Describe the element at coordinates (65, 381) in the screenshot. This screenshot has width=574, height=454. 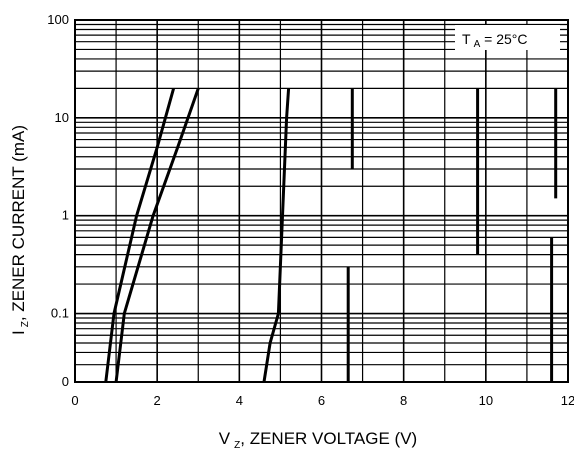
I see `y-tick-label: 0` at that location.